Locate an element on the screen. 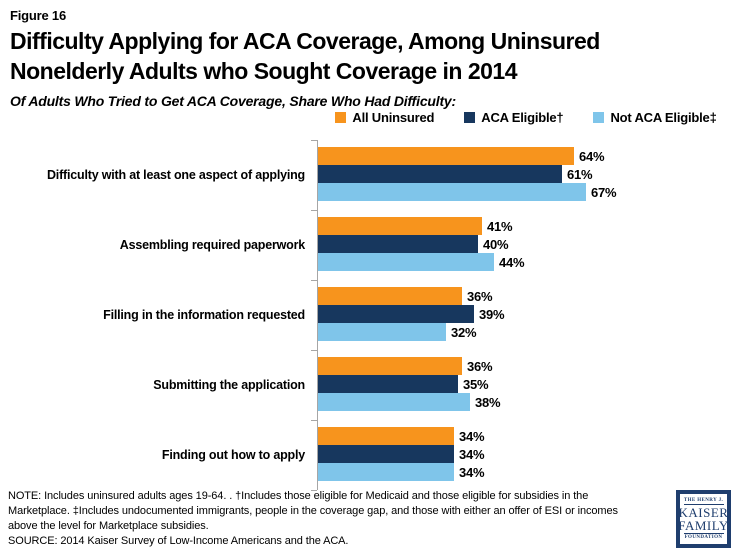  bar-value-label: 44% is located at coordinates (512, 262).